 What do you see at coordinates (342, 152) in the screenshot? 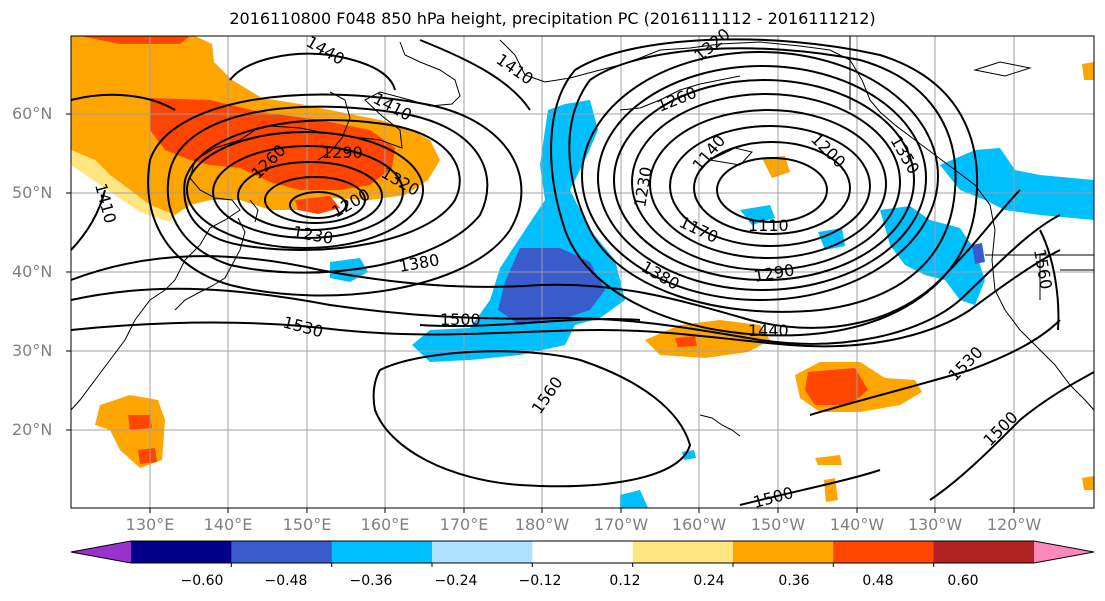
I see `contour-label: 1290` at bounding box center [342, 152].